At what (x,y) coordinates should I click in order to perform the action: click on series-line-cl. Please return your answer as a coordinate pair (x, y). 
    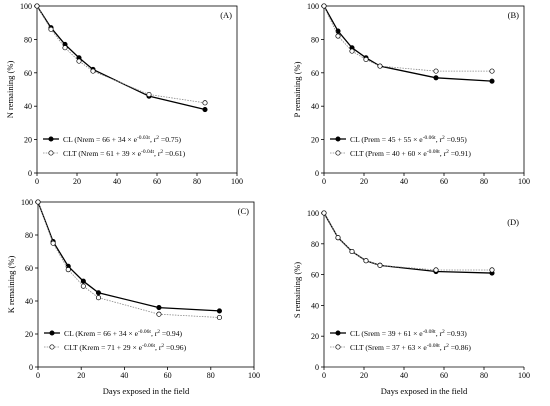
    Looking at the image, I should click on (121, 58).